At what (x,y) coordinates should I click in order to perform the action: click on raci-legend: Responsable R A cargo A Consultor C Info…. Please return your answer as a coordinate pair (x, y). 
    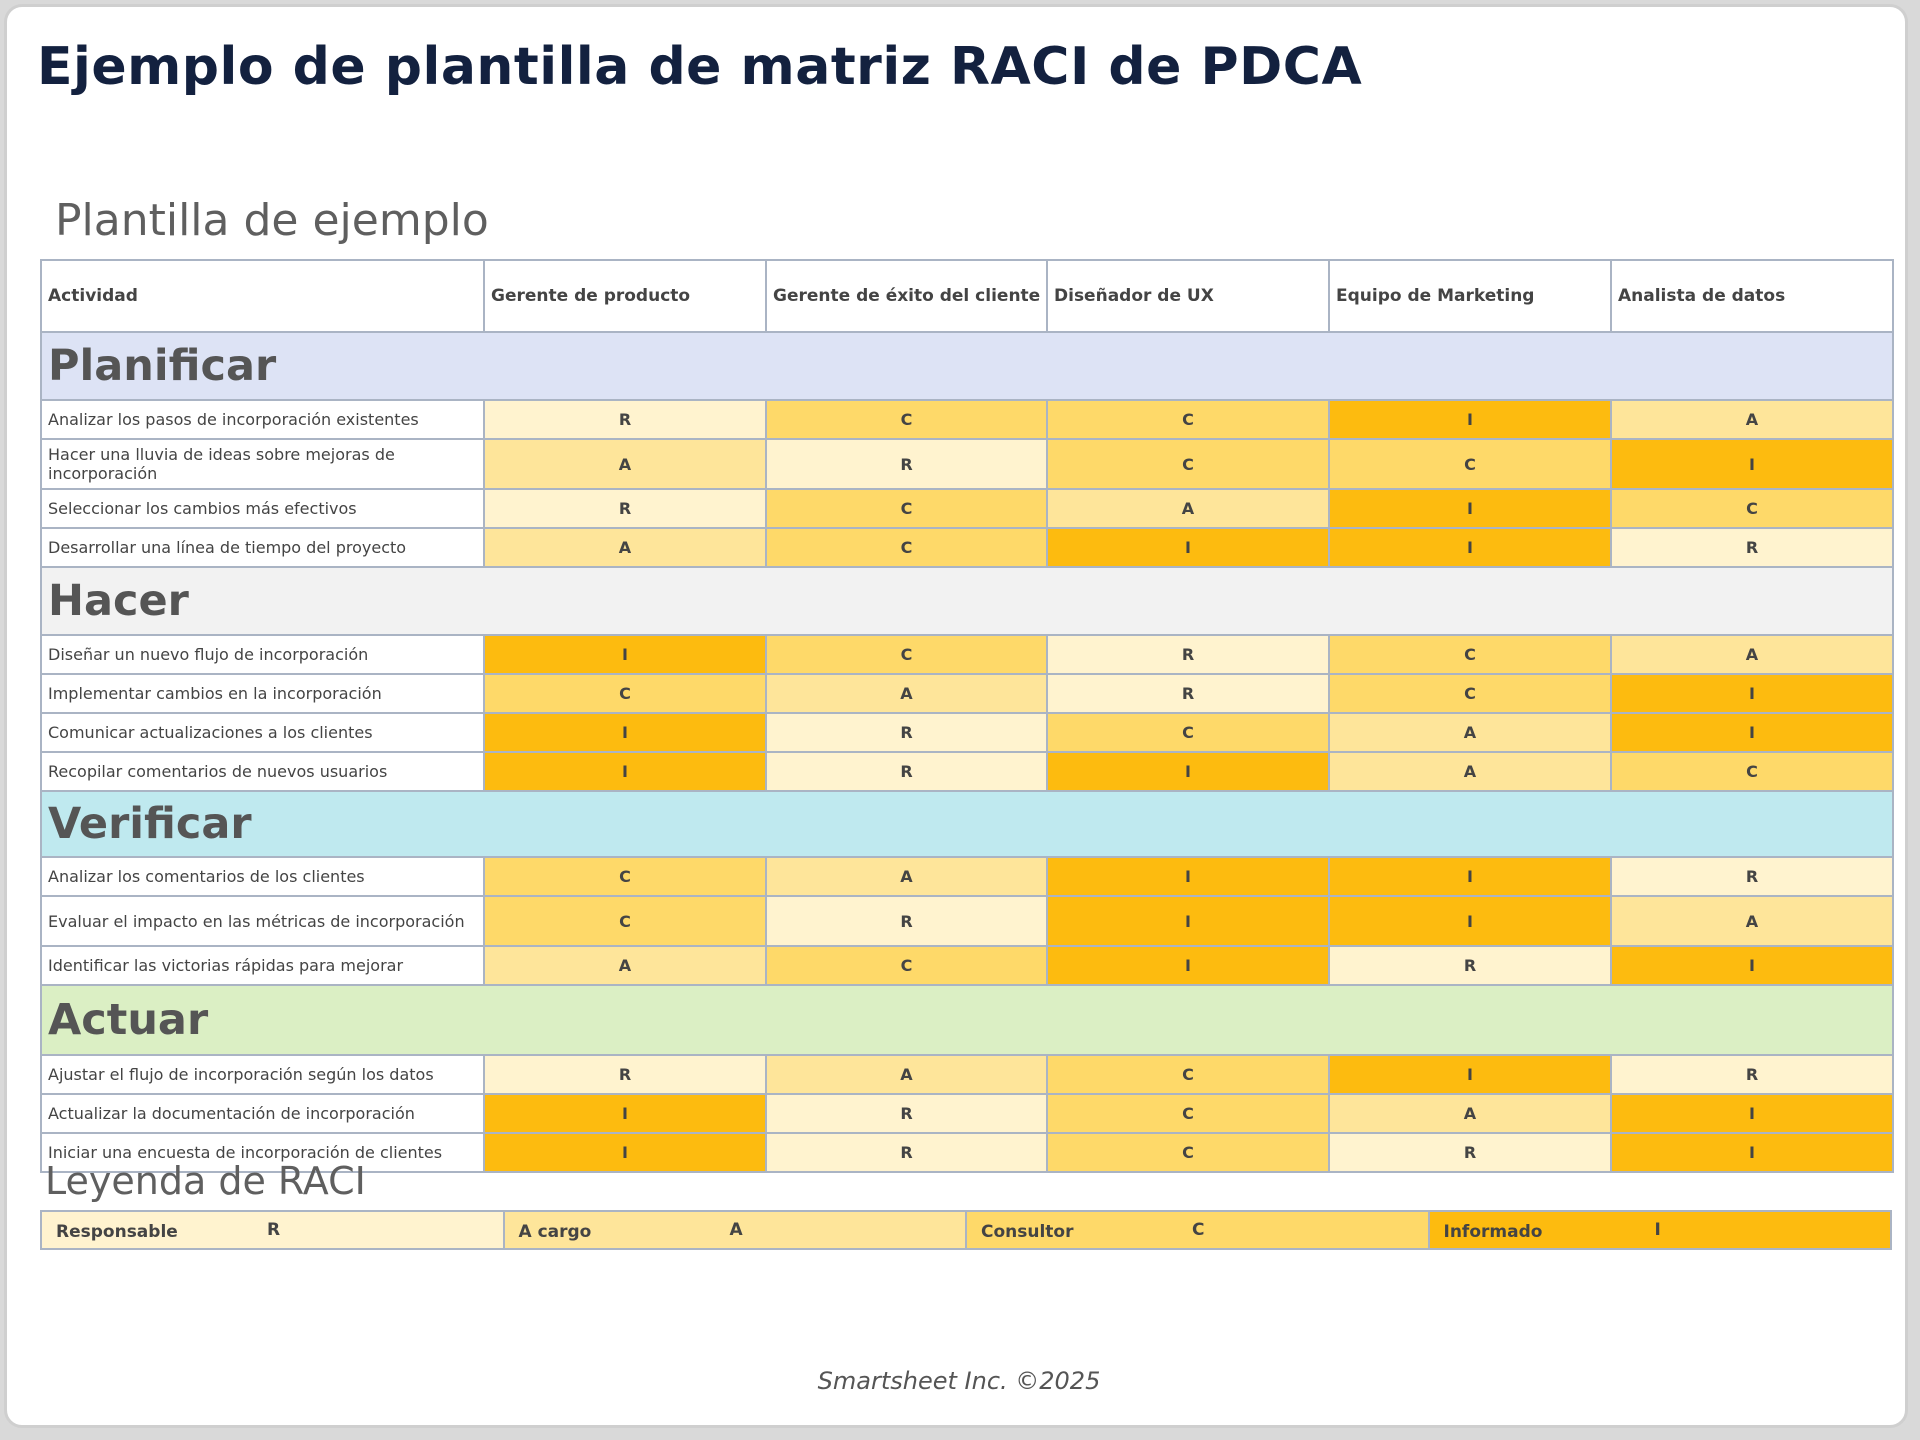
    Looking at the image, I should click on (966, 1230).